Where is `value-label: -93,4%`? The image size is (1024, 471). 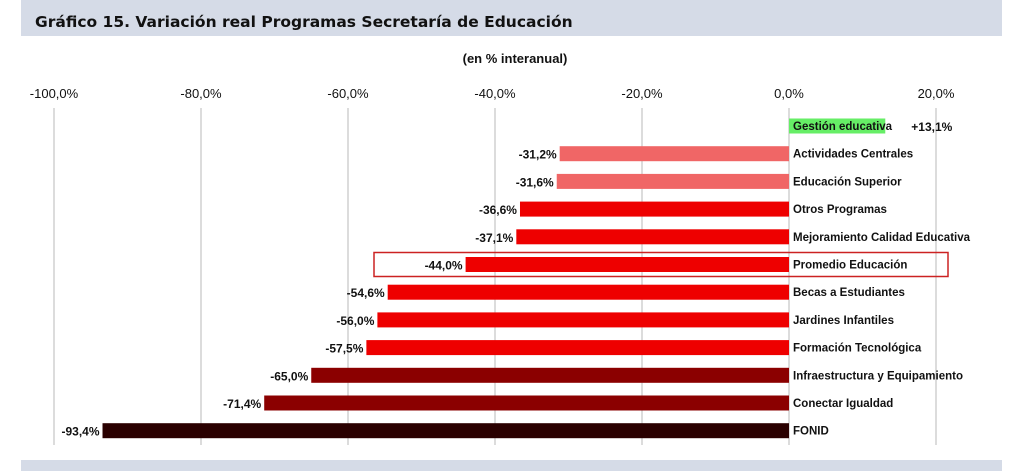 value-label: -93,4% is located at coordinates (80, 432).